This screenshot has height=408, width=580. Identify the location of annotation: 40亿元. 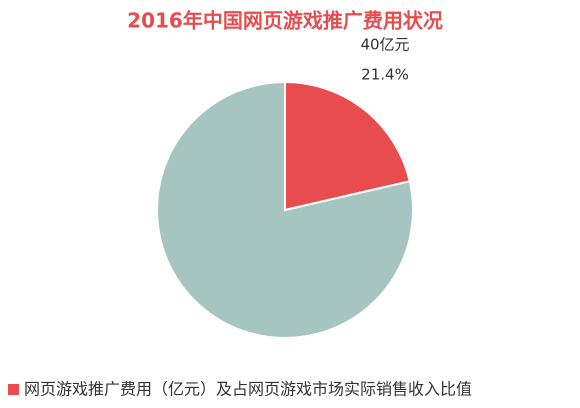
(384, 45).